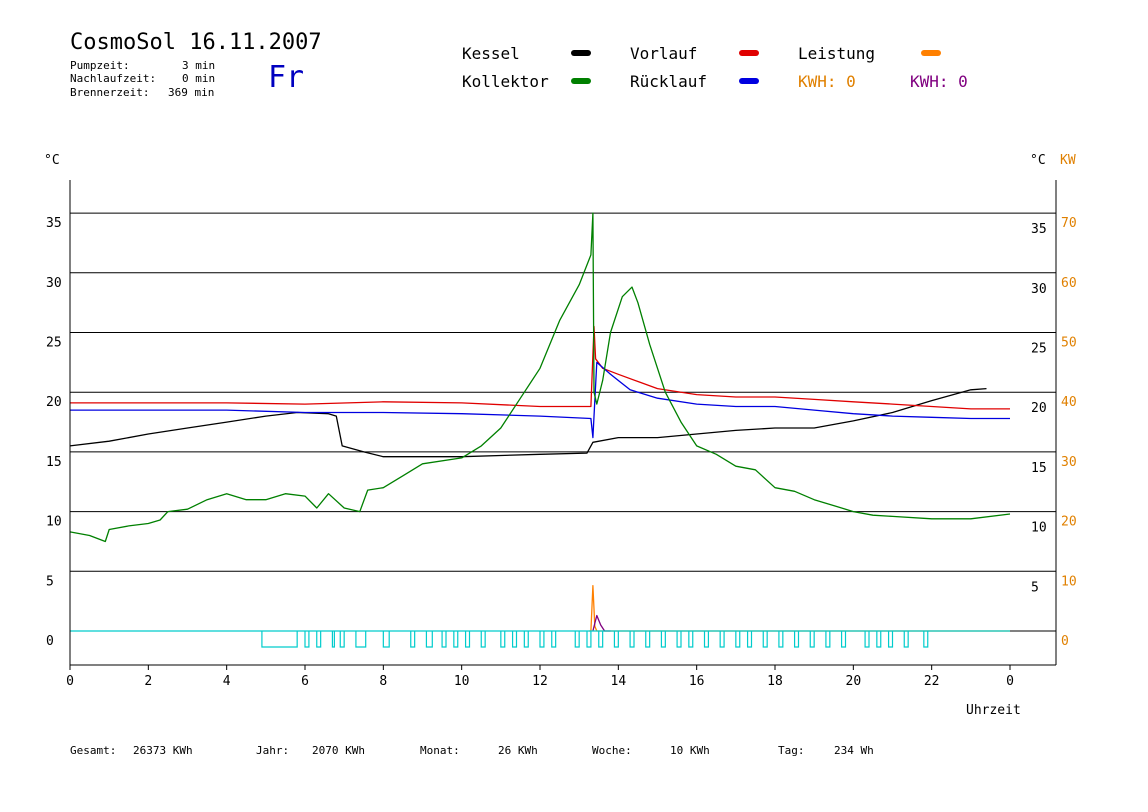 The width and height of the screenshot is (1148, 812). What do you see at coordinates (199, 78) in the screenshot?
I see `nachlaufzeit-value: 0 min` at bounding box center [199, 78].